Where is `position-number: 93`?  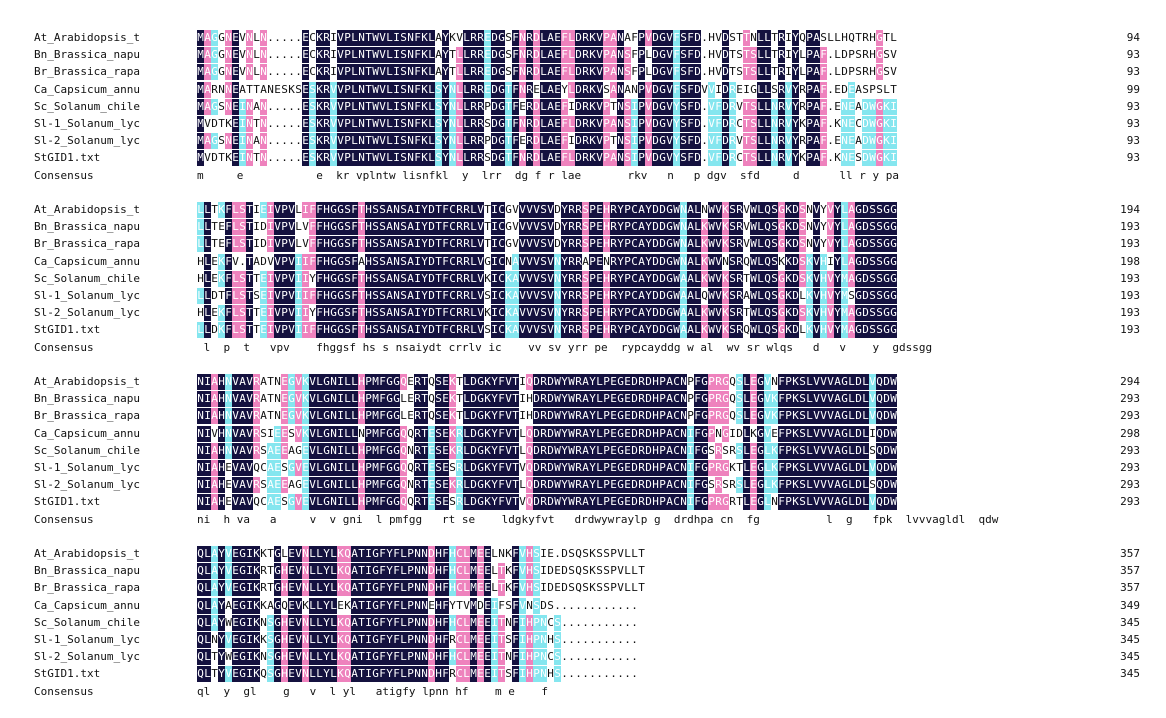
position-number: 93 is located at coordinates (1133, 141).